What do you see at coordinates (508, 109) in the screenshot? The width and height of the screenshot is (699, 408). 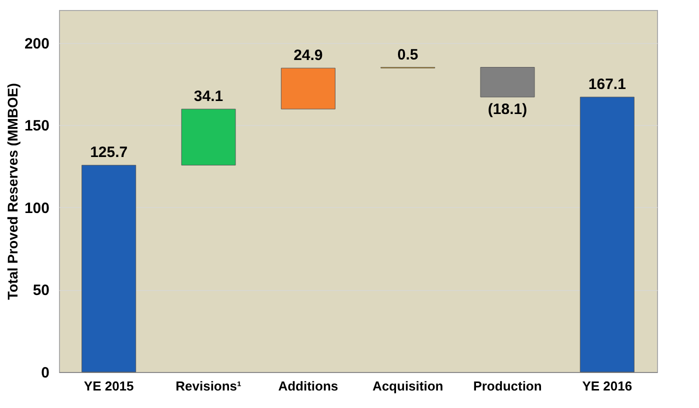 I see `data-label: (18.1)` at bounding box center [508, 109].